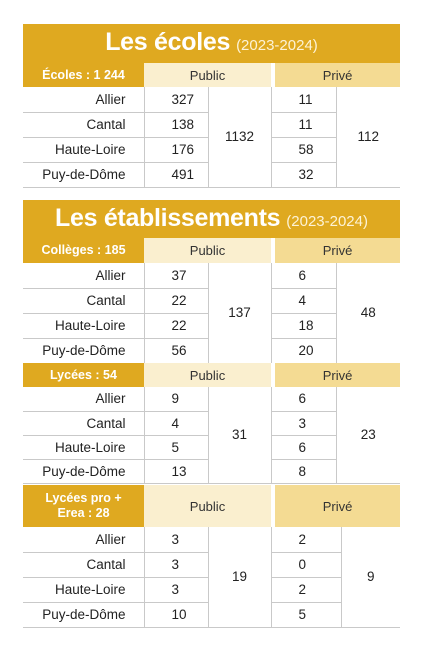 The width and height of the screenshot is (425, 650). I want to click on public-value: 9, so click(175, 399).